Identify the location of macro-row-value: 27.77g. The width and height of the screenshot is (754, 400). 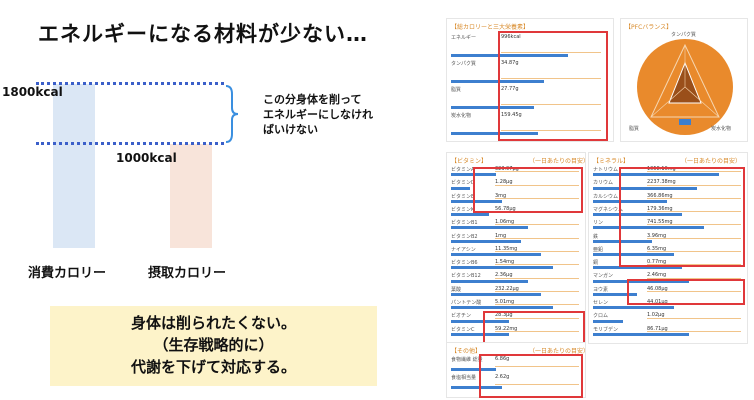
(510, 89).